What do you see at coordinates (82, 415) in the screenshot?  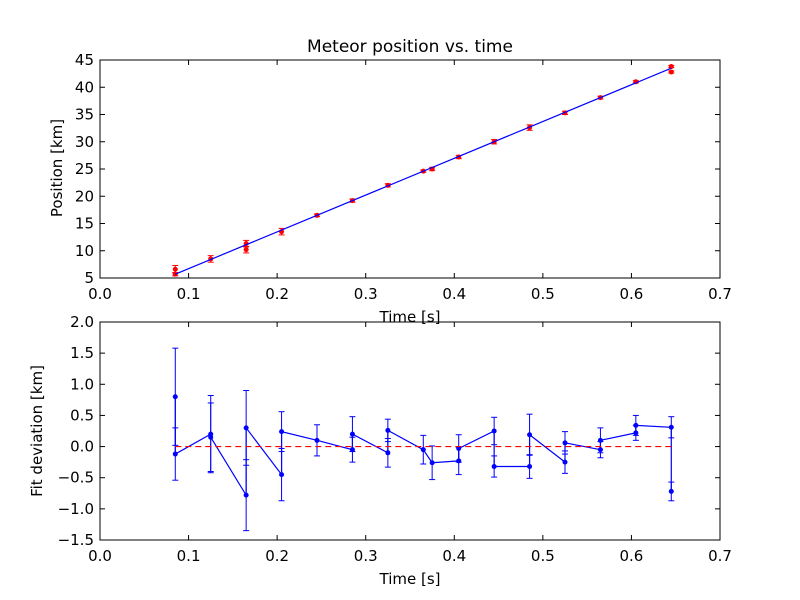 I see `y-tick-label: 0.5` at bounding box center [82, 415].